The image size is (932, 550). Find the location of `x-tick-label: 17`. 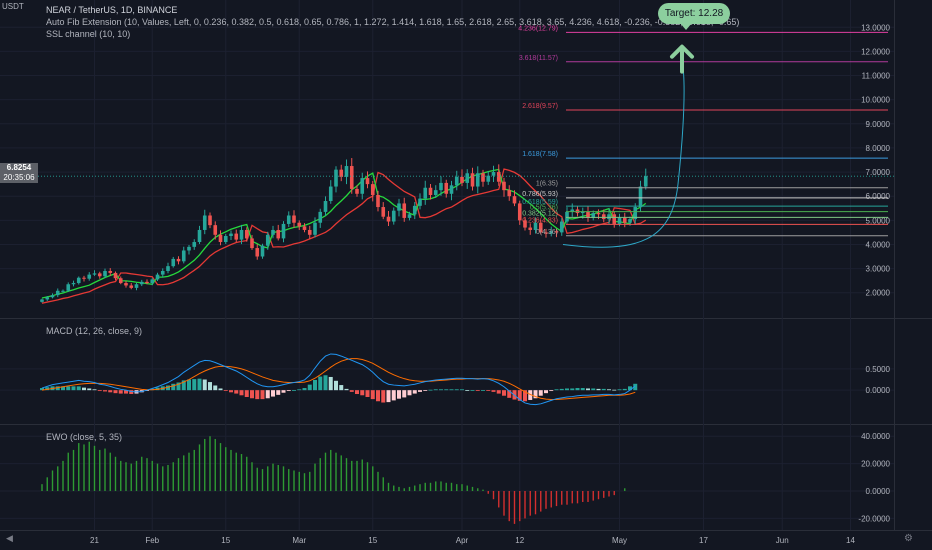

x-tick-label: 17 is located at coordinates (703, 540).